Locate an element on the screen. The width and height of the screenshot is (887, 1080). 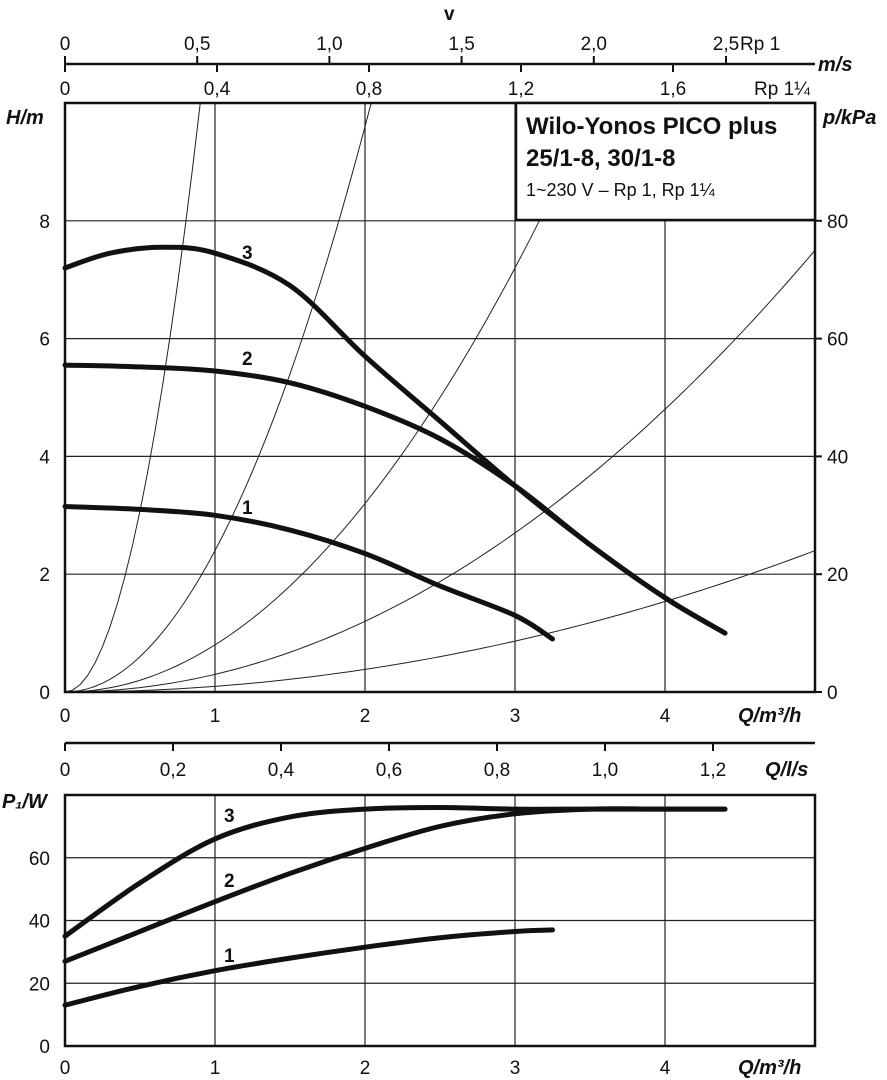
y-axis-label: H/m is located at coordinates (25, 118).